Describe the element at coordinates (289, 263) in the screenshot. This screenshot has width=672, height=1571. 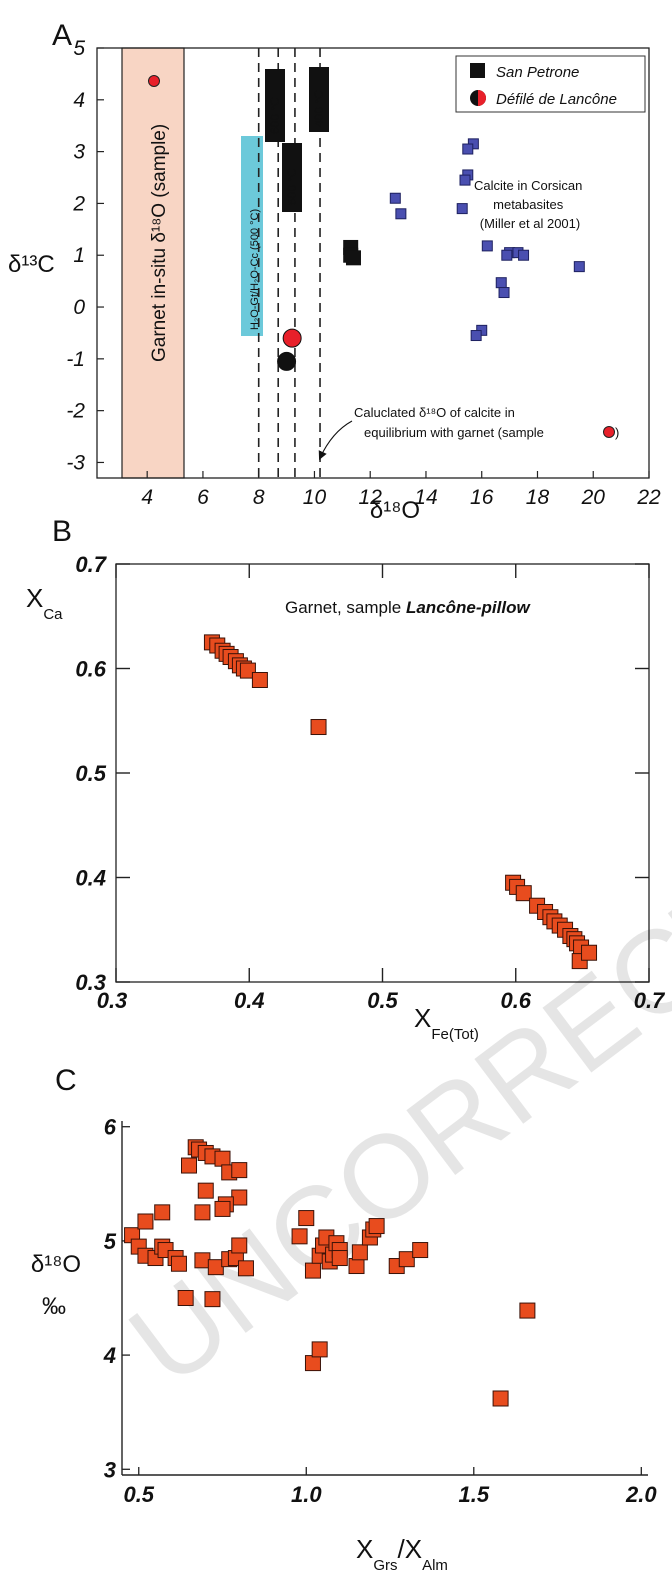
I see `isotherm-lines` at that location.